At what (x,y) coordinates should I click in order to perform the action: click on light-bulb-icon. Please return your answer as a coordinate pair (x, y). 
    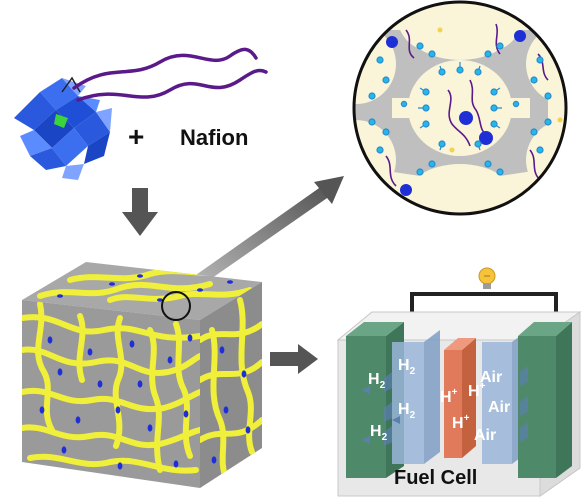
    Looking at the image, I should click on (487, 278).